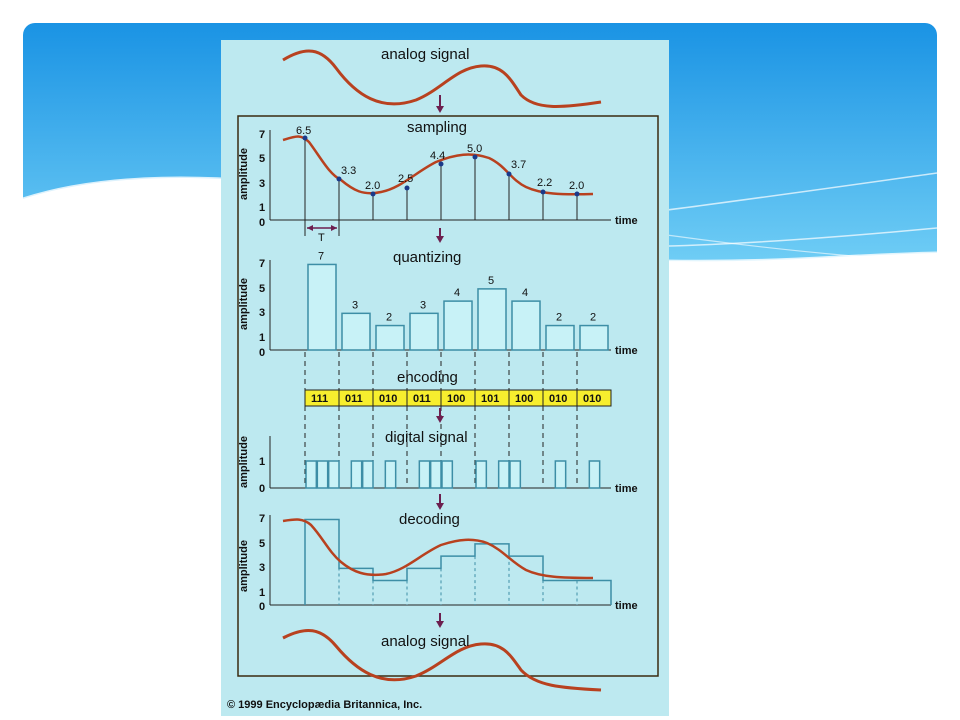  What do you see at coordinates (244, 462) in the screenshot?
I see `digital-amplitude-label: amplitude` at bounding box center [244, 462].